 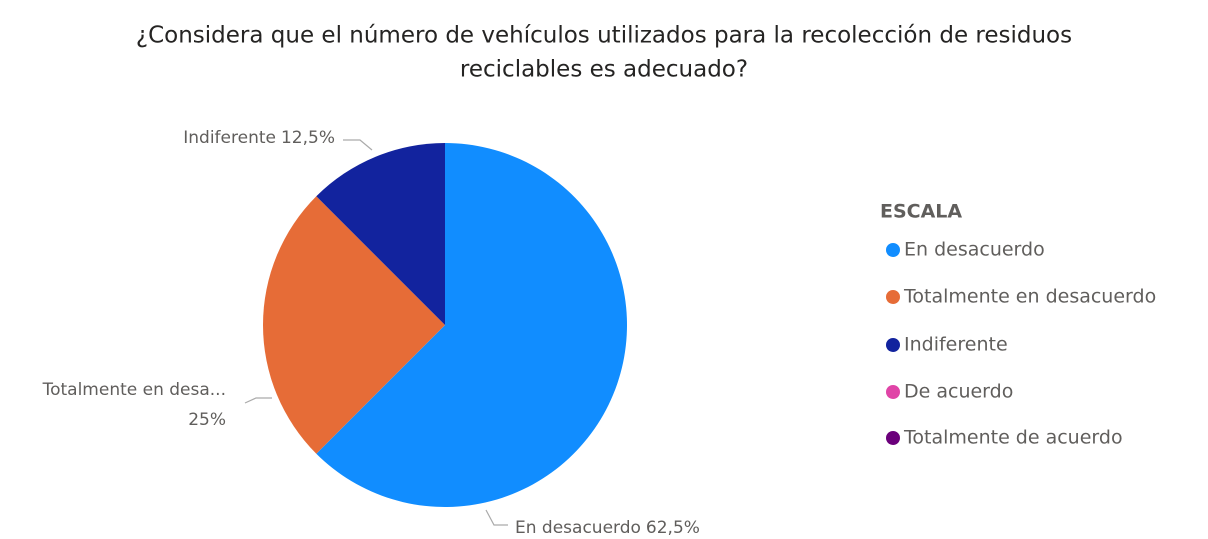 What do you see at coordinates (604, 70) in the screenshot?
I see `chart-title: reciclables es adecuado?` at bounding box center [604, 70].